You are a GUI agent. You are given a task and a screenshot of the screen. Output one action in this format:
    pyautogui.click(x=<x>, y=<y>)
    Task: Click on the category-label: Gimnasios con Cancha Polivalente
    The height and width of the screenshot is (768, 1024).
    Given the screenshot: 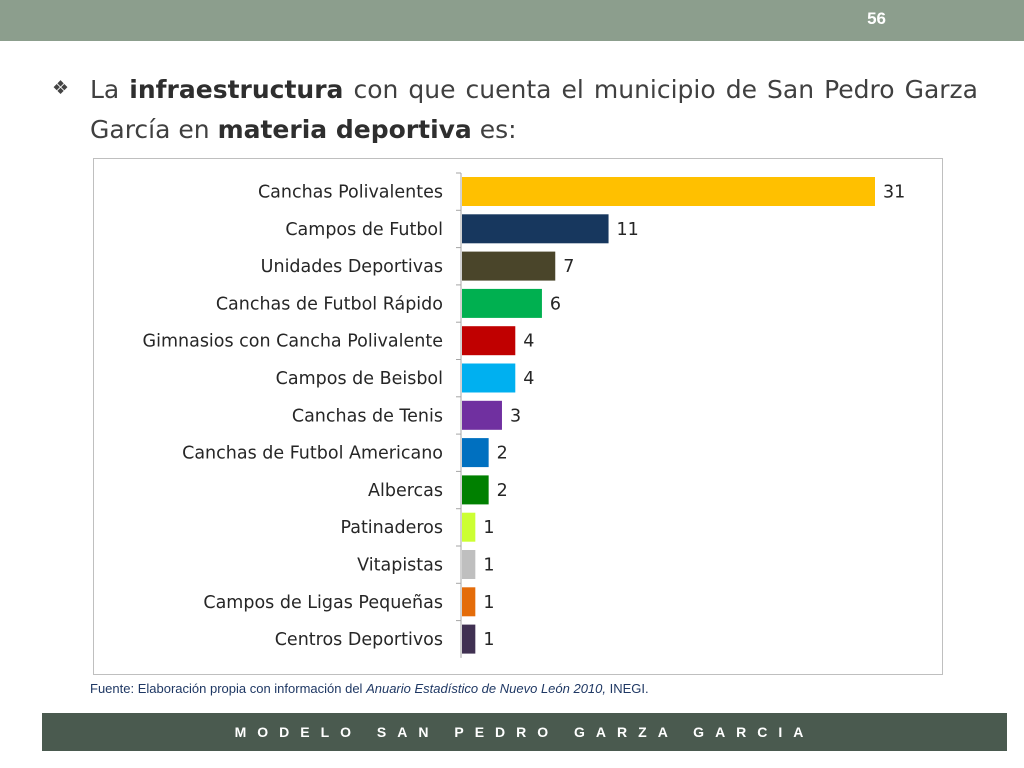 What is the action you would take?
    pyautogui.click(x=293, y=342)
    